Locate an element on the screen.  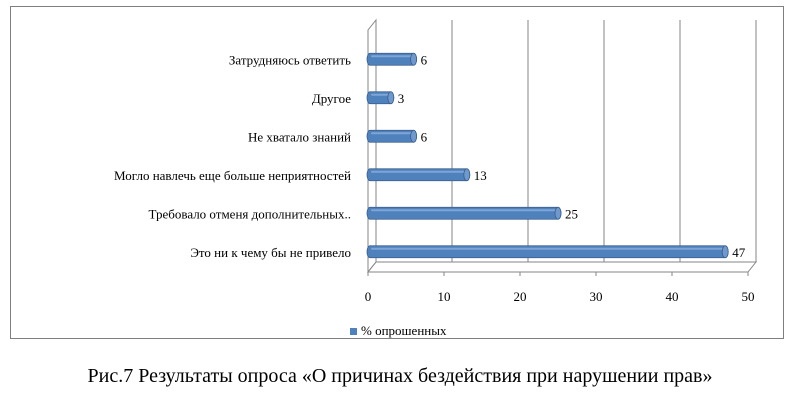
category-label-2: Не хватало знаний is located at coordinates (299, 136).